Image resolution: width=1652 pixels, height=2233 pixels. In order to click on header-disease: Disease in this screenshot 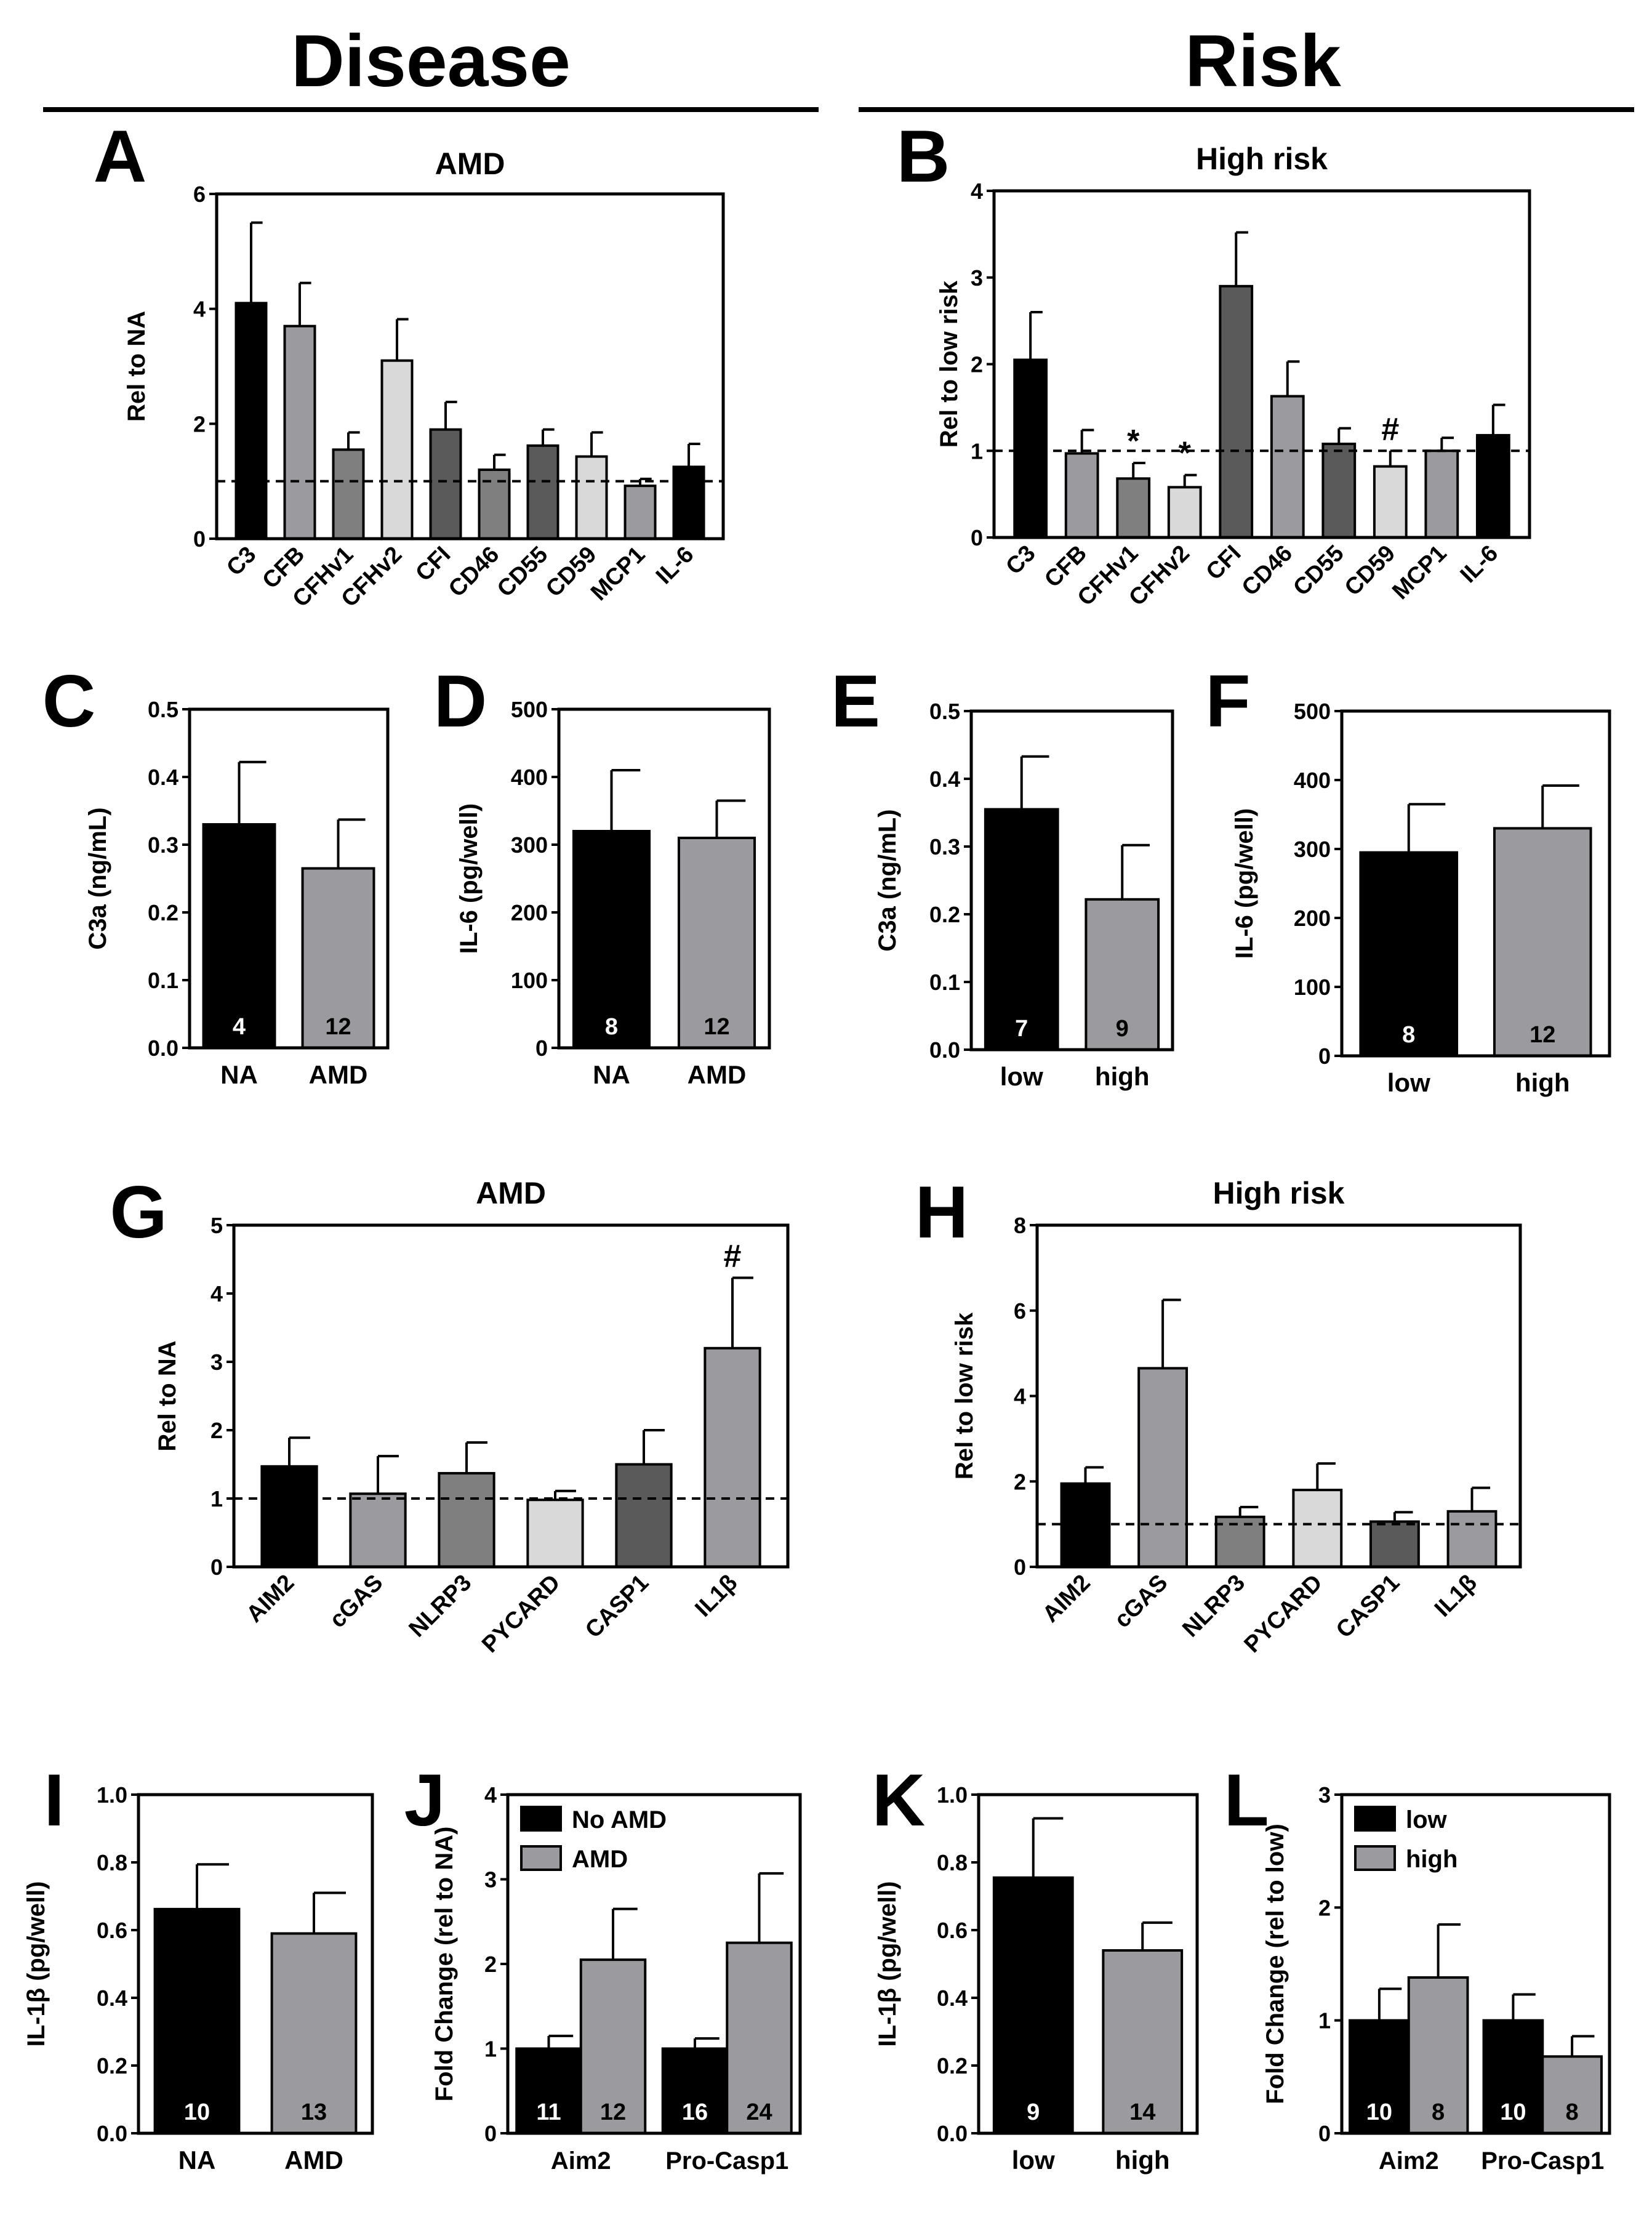, I will do `click(431, 61)`.